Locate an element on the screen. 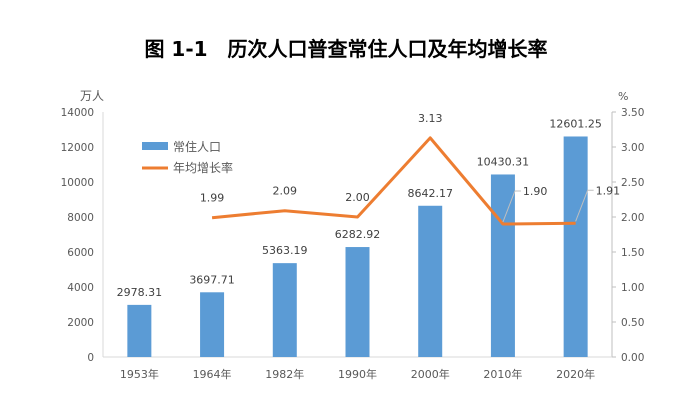 This screenshot has width=692, height=416. left-tick-label: 12000 is located at coordinates (77, 148).